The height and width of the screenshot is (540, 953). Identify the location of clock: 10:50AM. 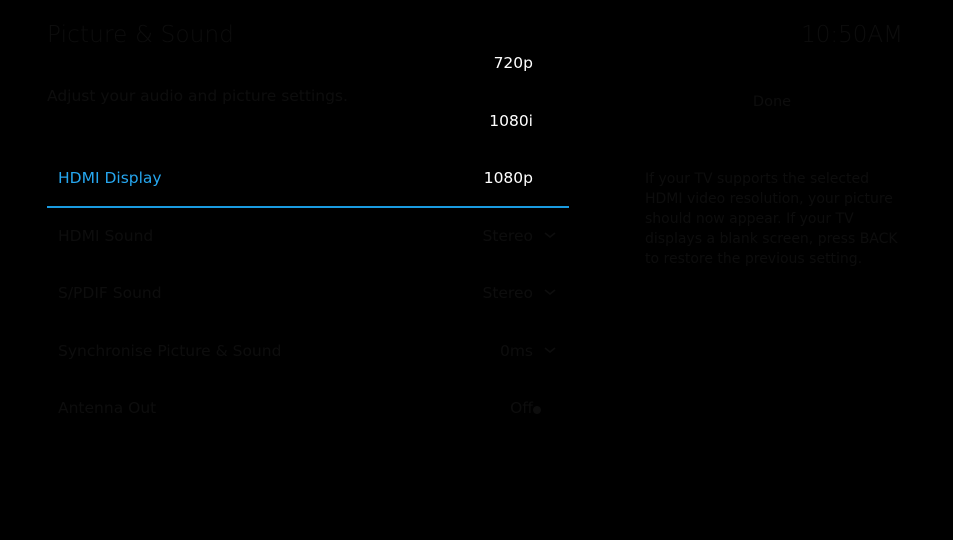
(852, 35).